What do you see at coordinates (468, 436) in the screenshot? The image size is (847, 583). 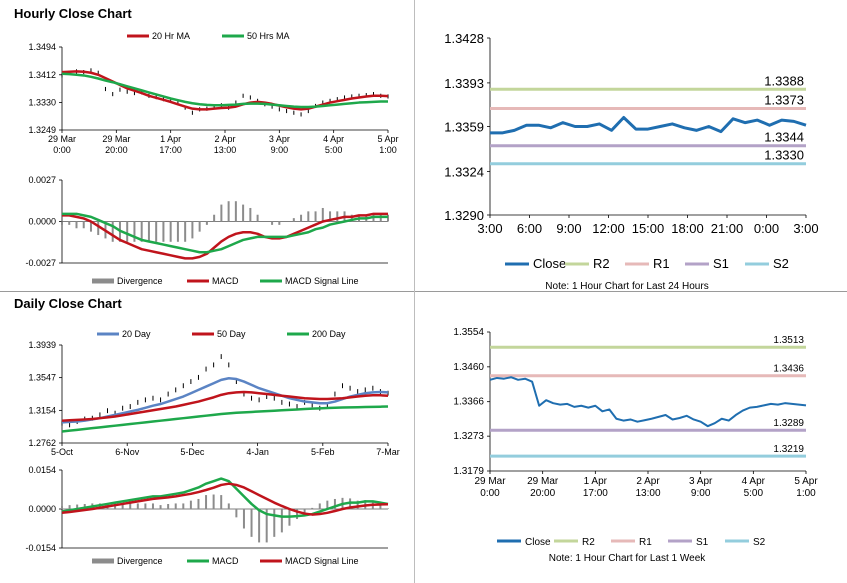 I see `daily-pivot-ytick-label: 1.3273` at bounding box center [468, 436].